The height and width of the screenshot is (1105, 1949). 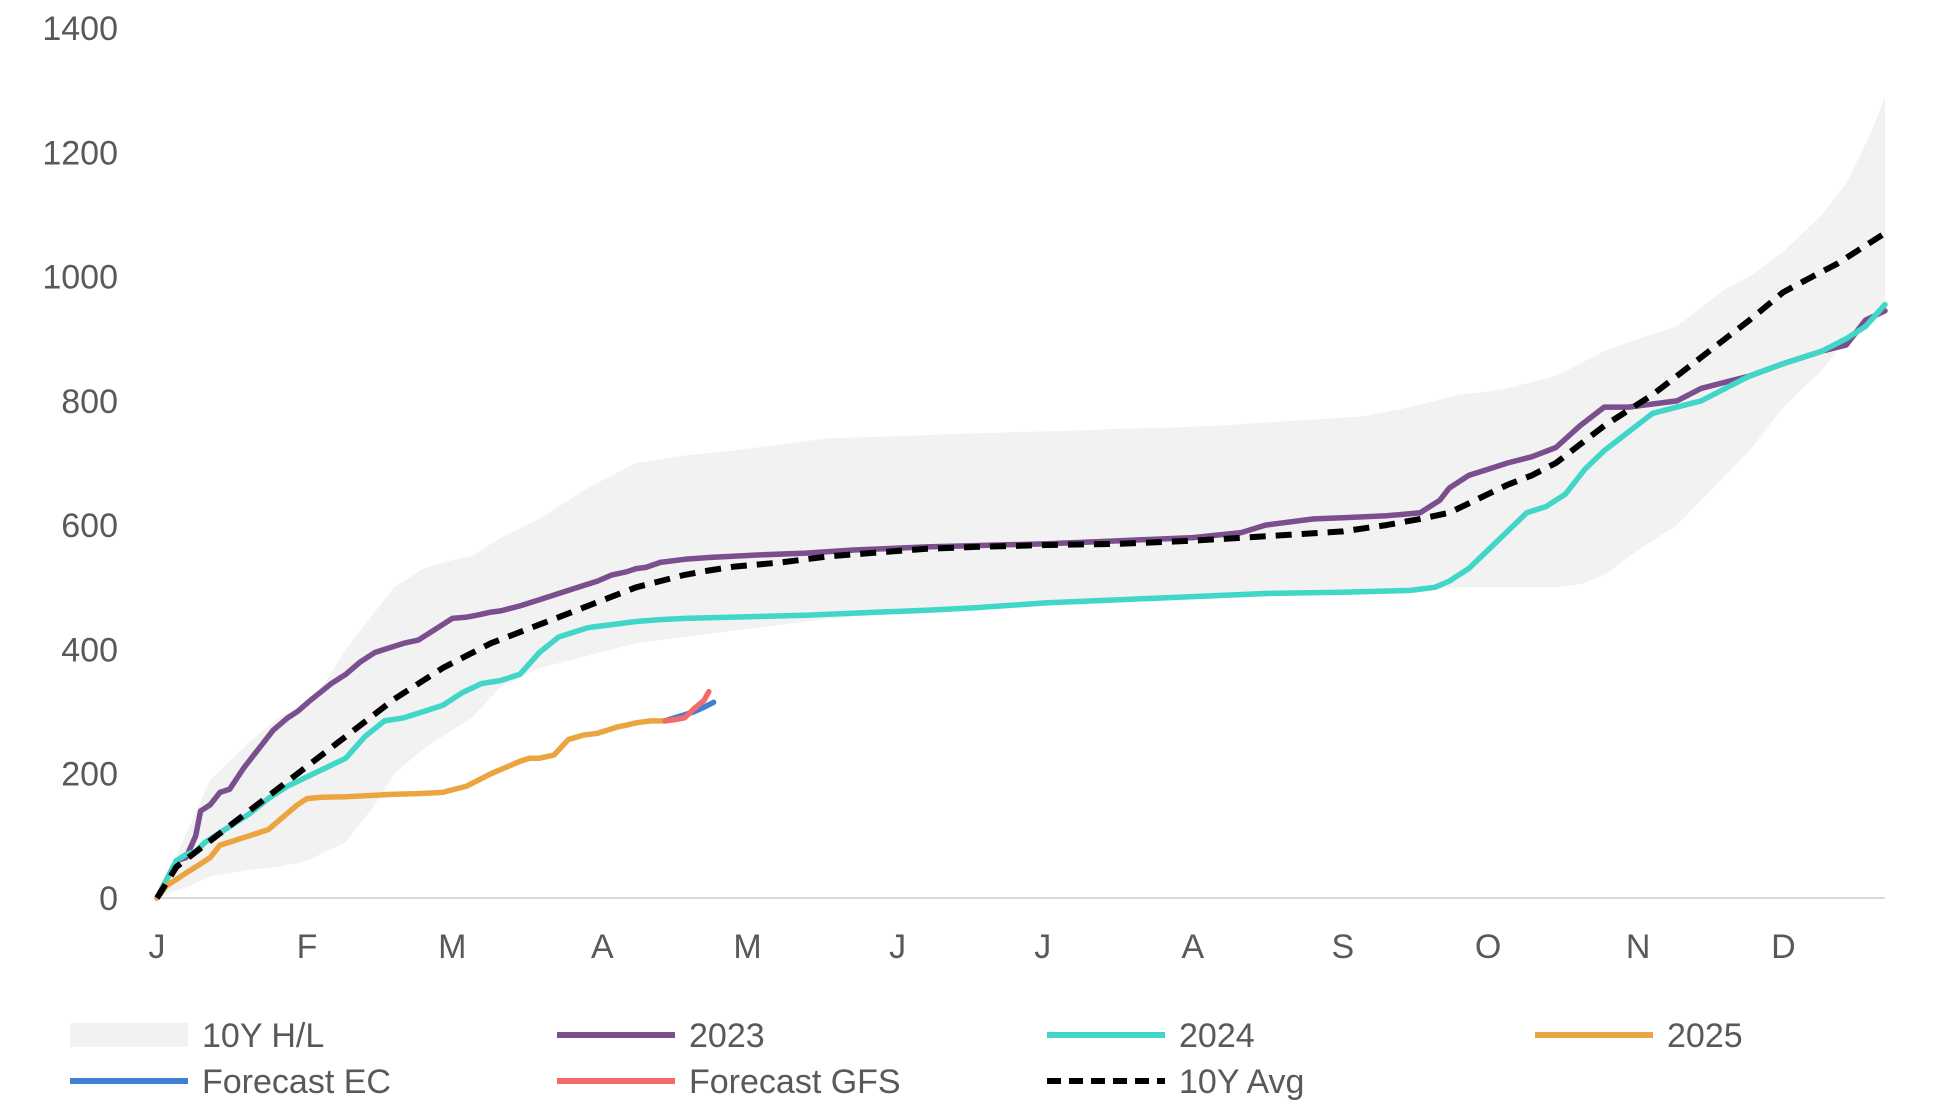 What do you see at coordinates (80, 464) in the screenshot?
I see `y-axis-ticks: 0 200 400 600 800 1000 1200 1400` at bounding box center [80, 464].